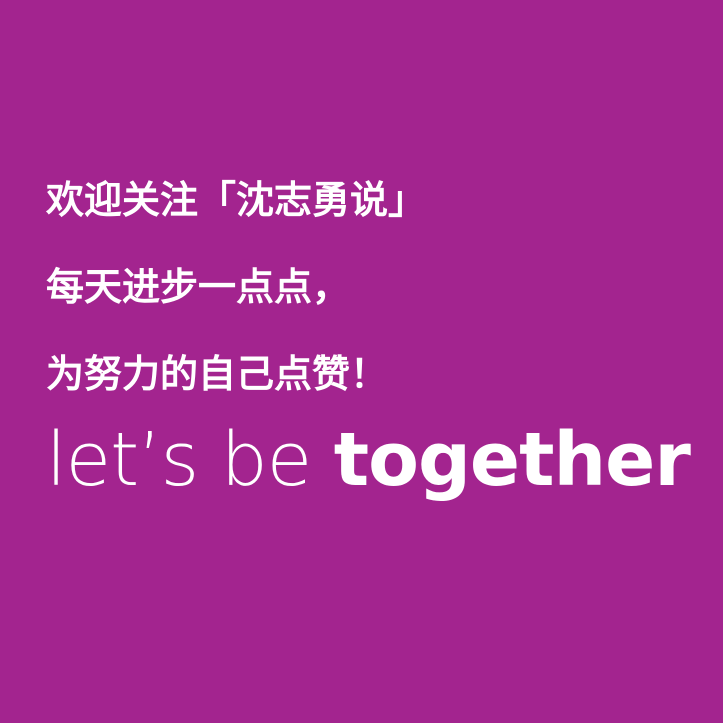 This screenshot has height=723, width=723. What do you see at coordinates (198, 287) in the screenshot?
I see `headline-progress: 每天进步一点点，` at bounding box center [198, 287].